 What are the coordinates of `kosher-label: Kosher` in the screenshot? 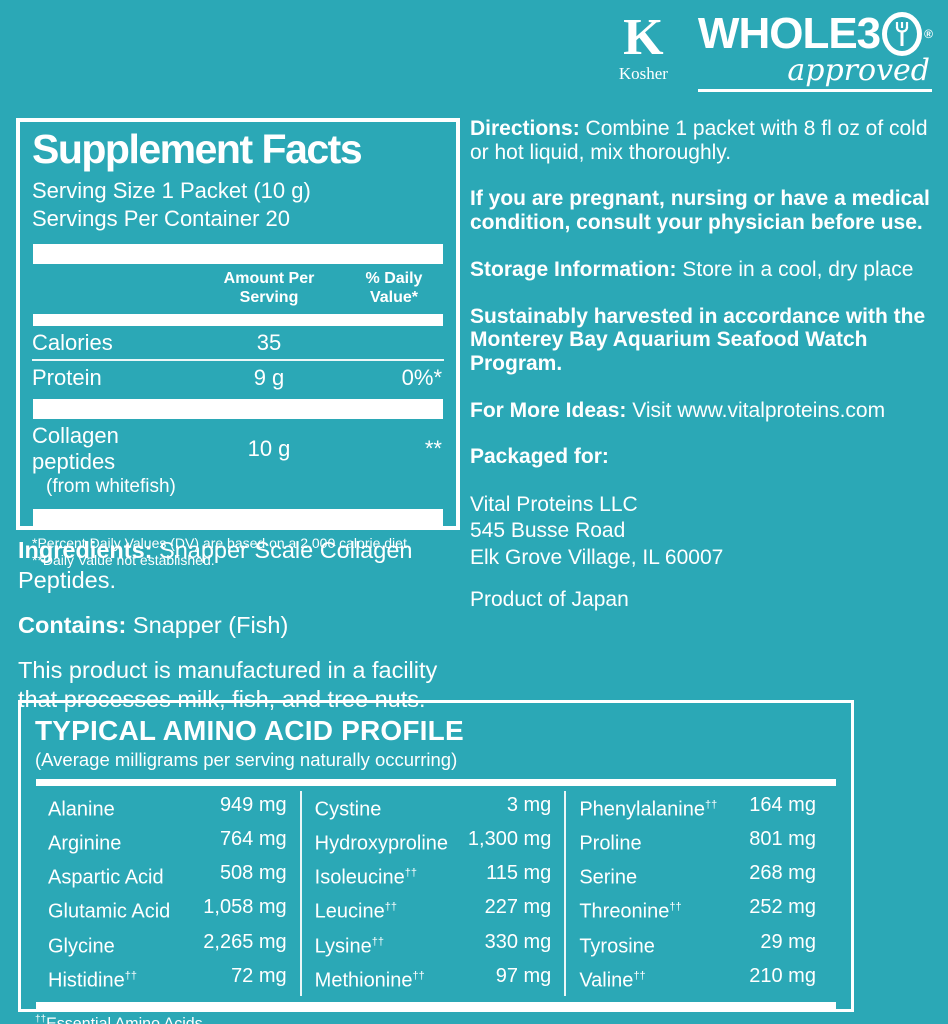 It's located at (643, 73).